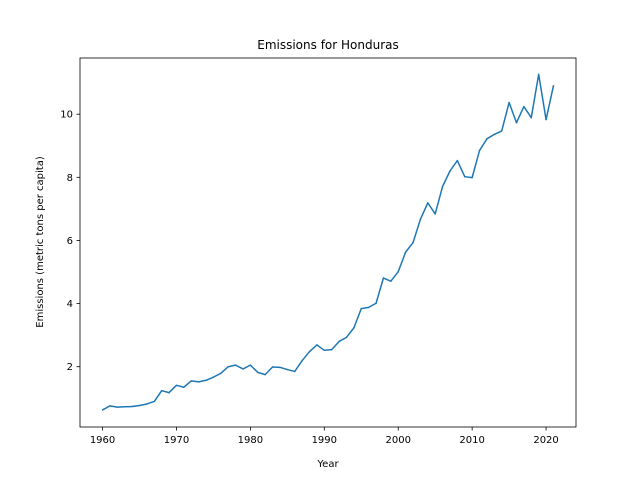  What do you see at coordinates (397, 440) in the screenshot?
I see `x-tick-label: 2000` at bounding box center [397, 440].